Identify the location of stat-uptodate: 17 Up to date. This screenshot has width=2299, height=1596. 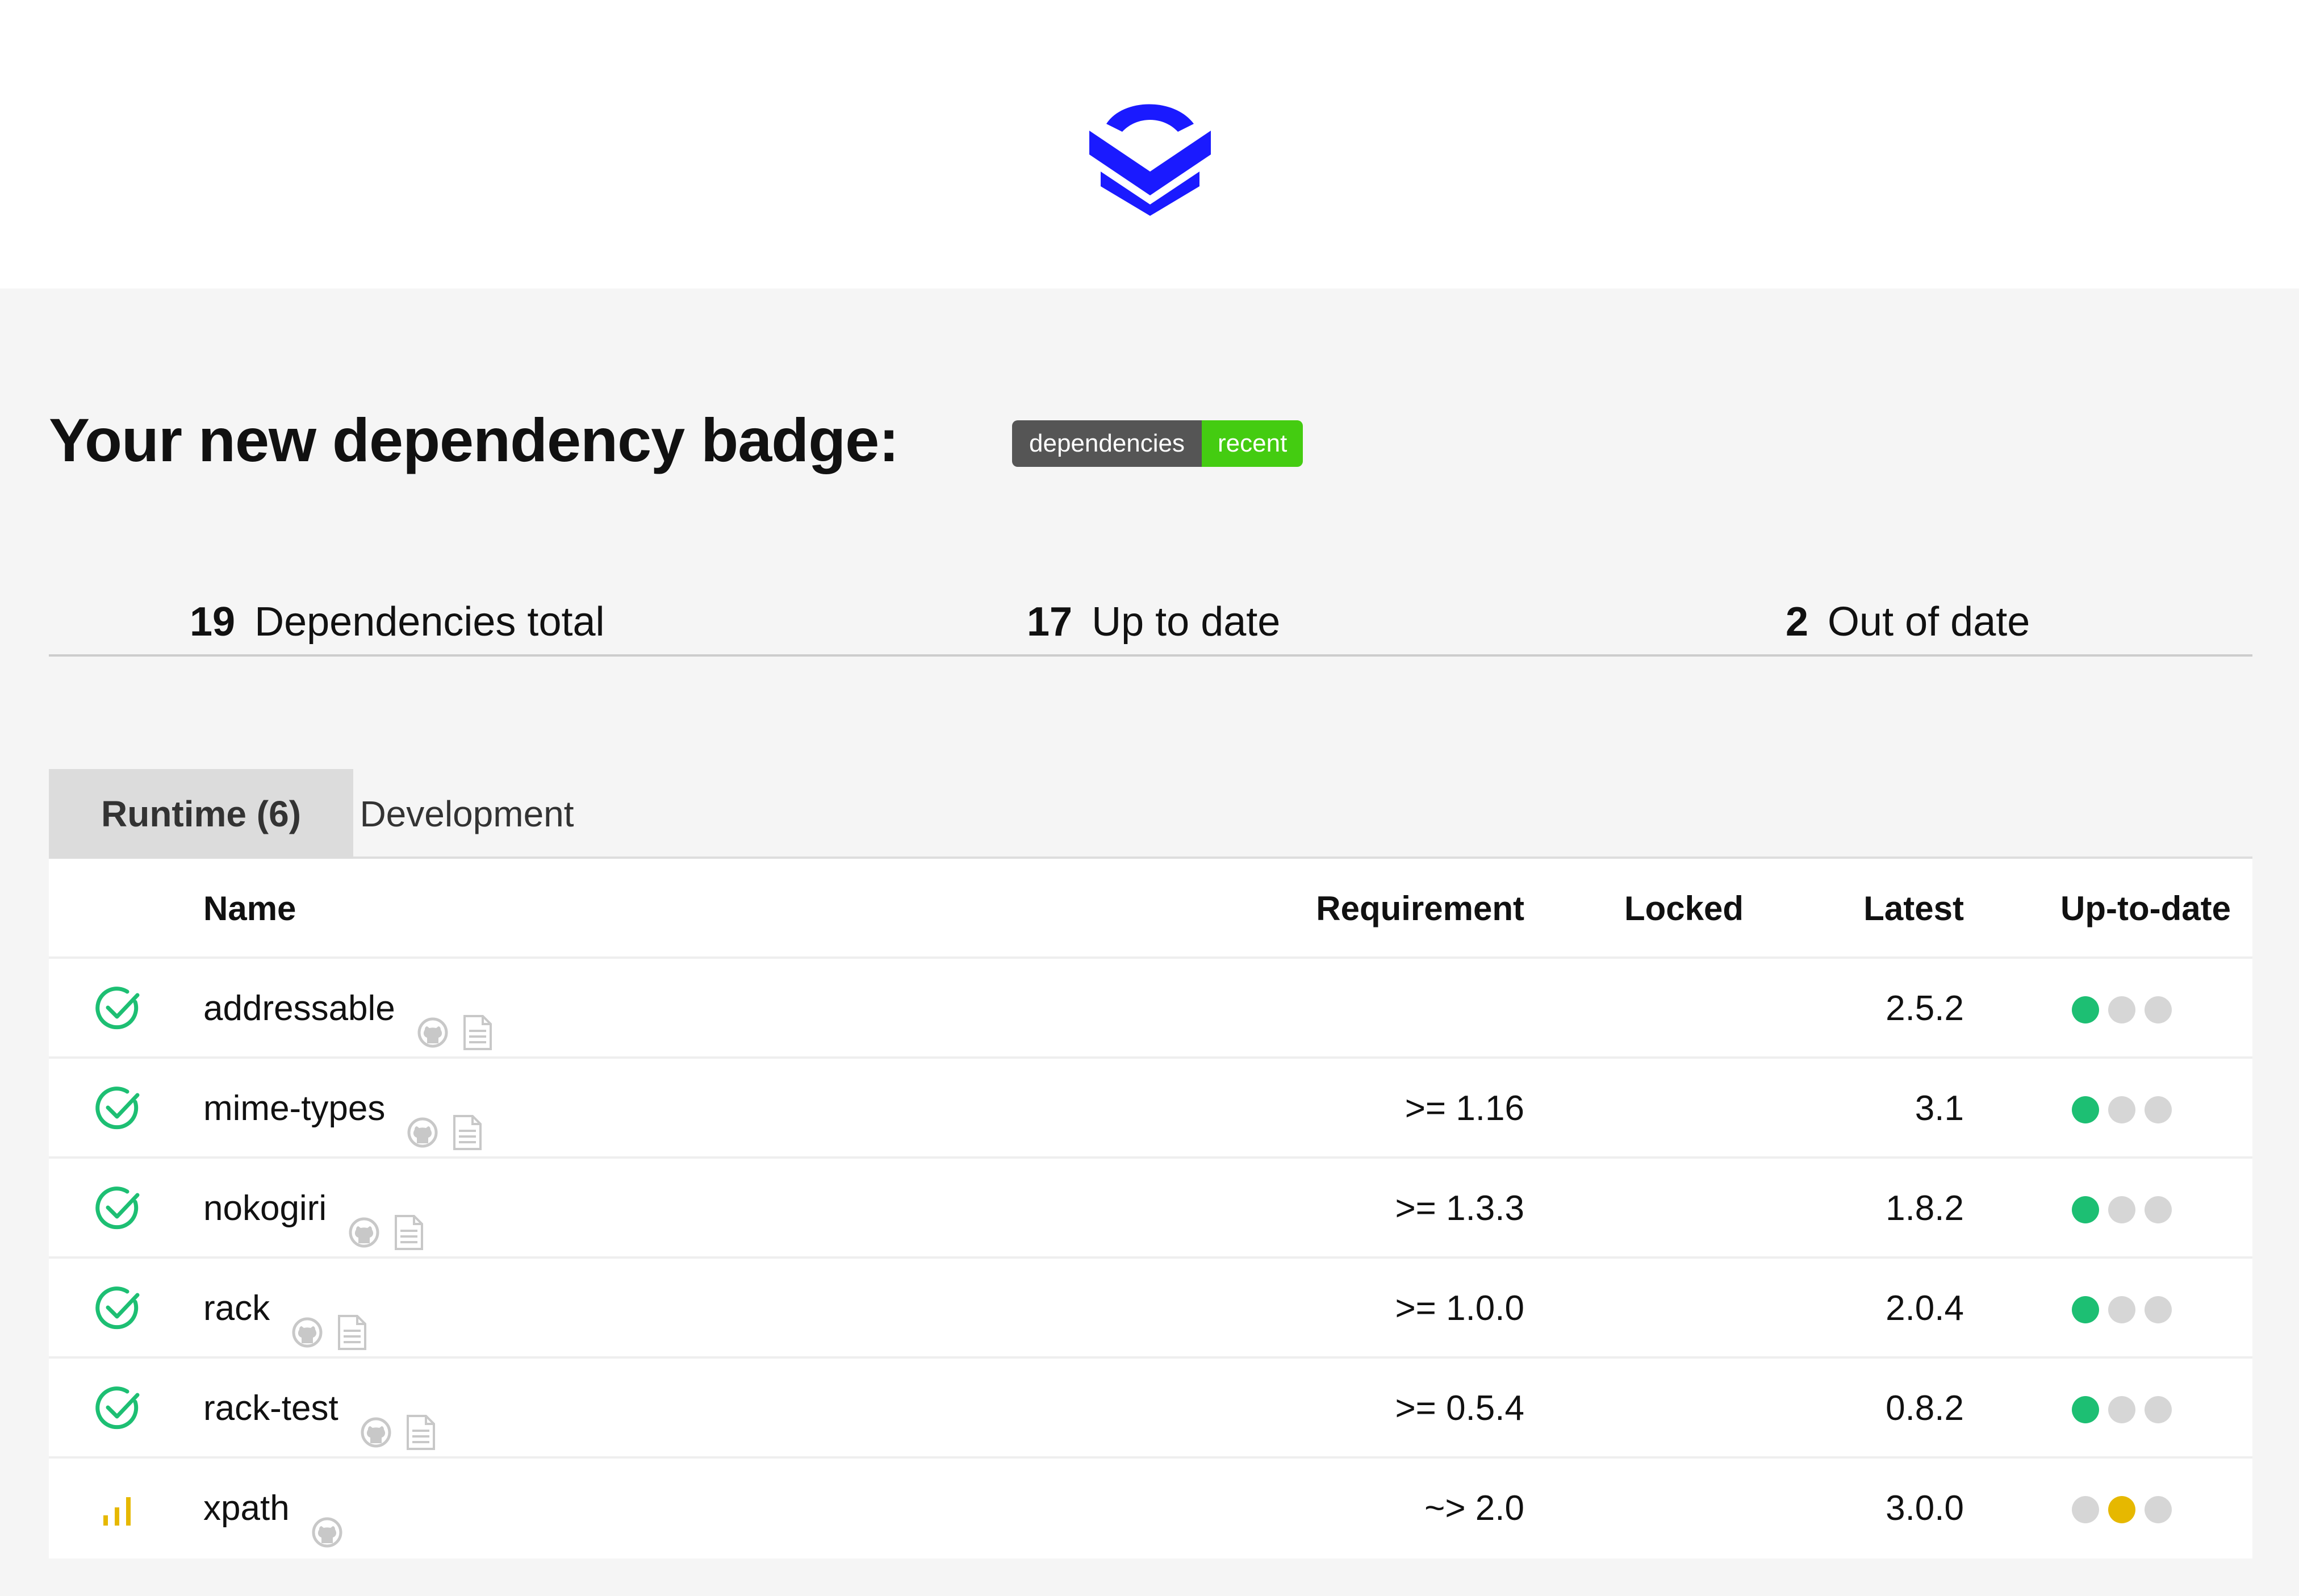
(1154, 621).